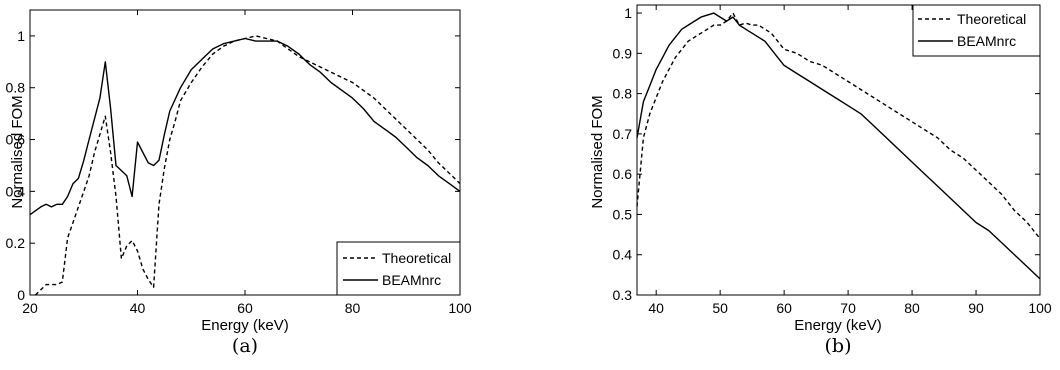 The width and height of the screenshot is (1060, 370). What do you see at coordinates (245, 325) in the screenshot?
I see `chart-a-xlabel: Energy (keV)` at bounding box center [245, 325].